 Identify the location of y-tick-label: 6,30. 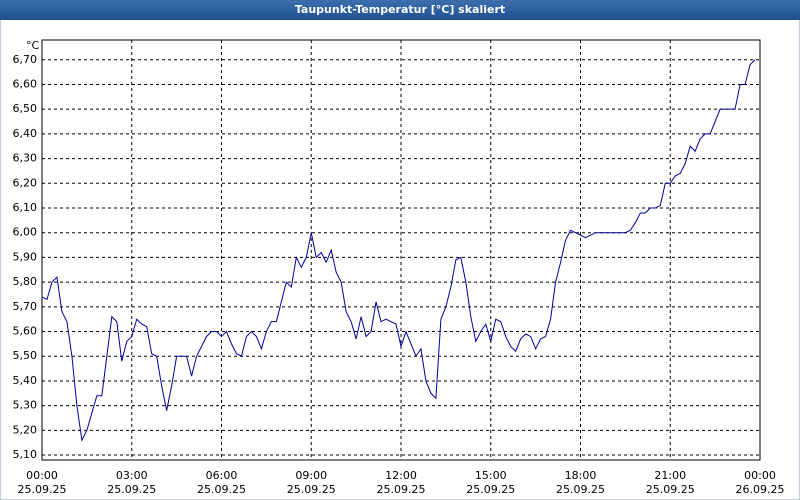
(25, 158).